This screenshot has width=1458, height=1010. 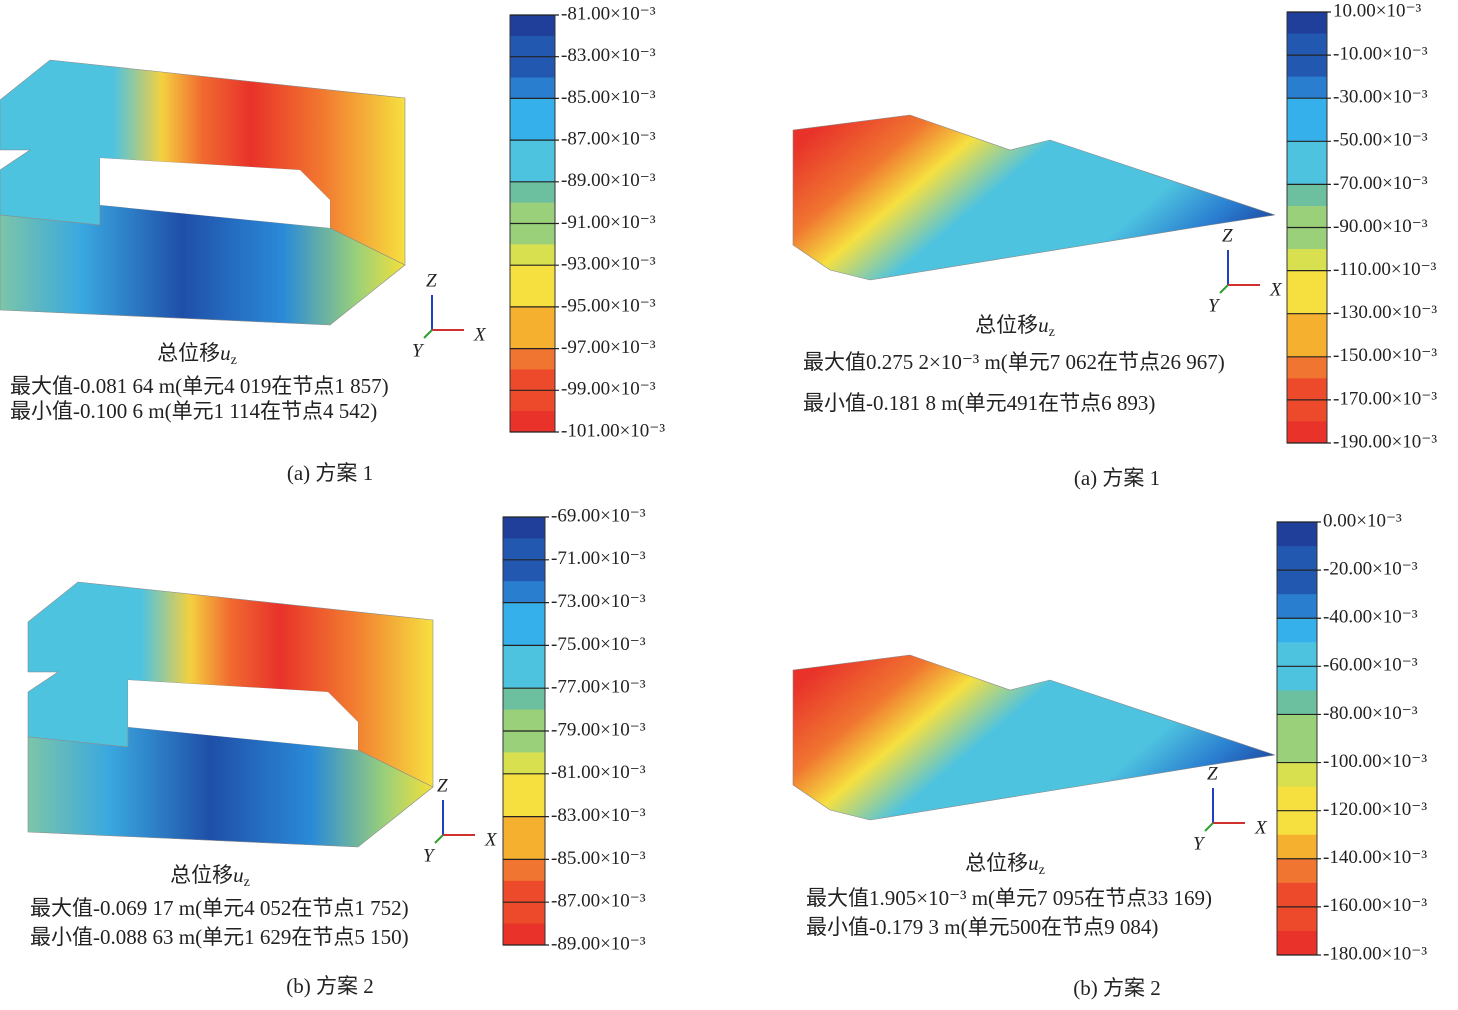 I want to click on colorbar-label: -93.00×10⁻³, so click(x=608, y=264).